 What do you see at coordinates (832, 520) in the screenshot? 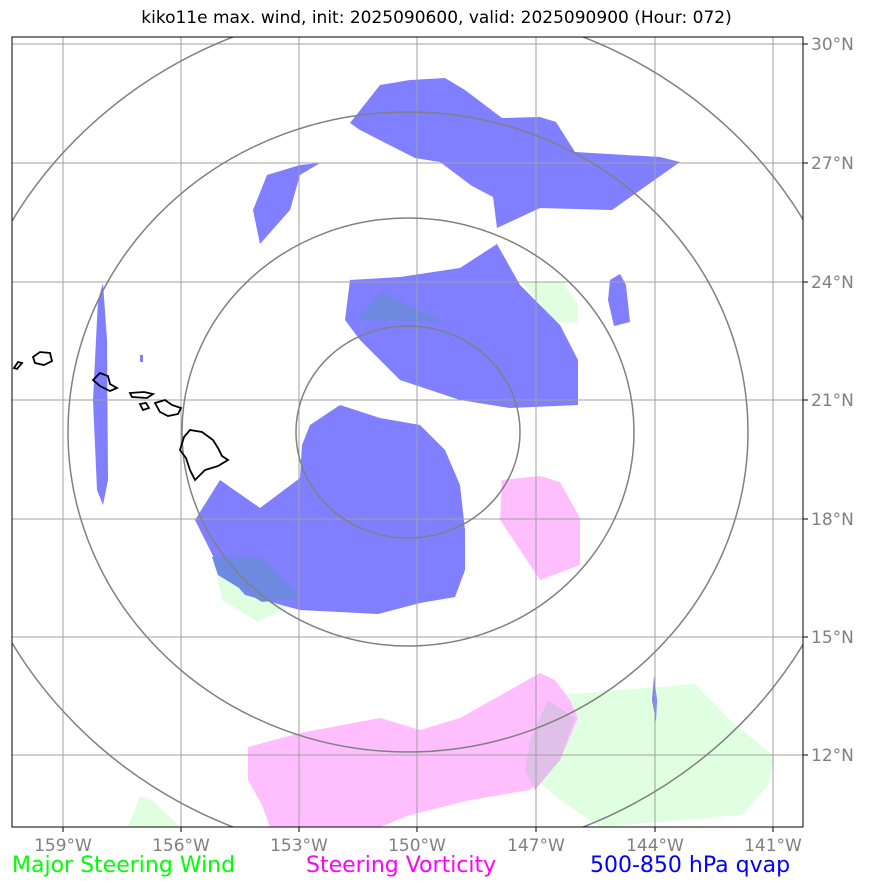
I see `lat-label: 18°N` at bounding box center [832, 520].